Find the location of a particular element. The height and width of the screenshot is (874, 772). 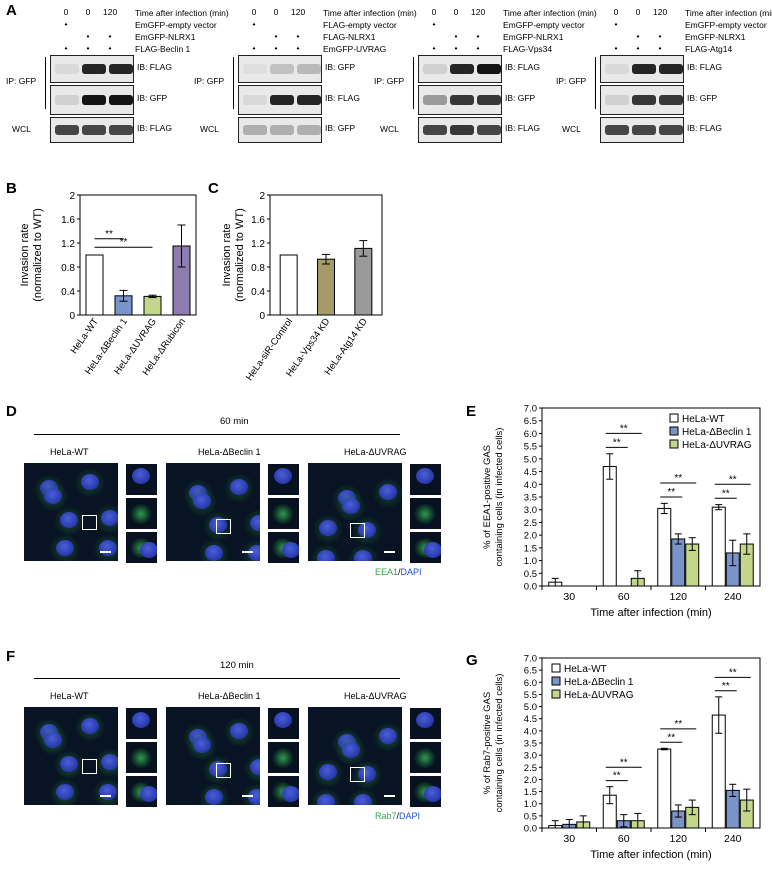

time-value: 120 is located at coordinates (110, 12).